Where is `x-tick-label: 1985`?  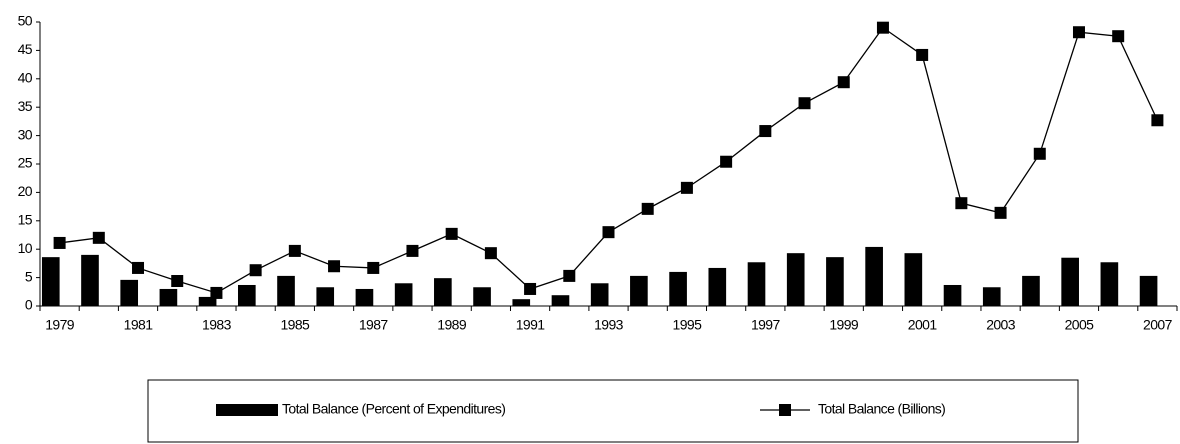 x-tick-label: 1985 is located at coordinates (295, 325).